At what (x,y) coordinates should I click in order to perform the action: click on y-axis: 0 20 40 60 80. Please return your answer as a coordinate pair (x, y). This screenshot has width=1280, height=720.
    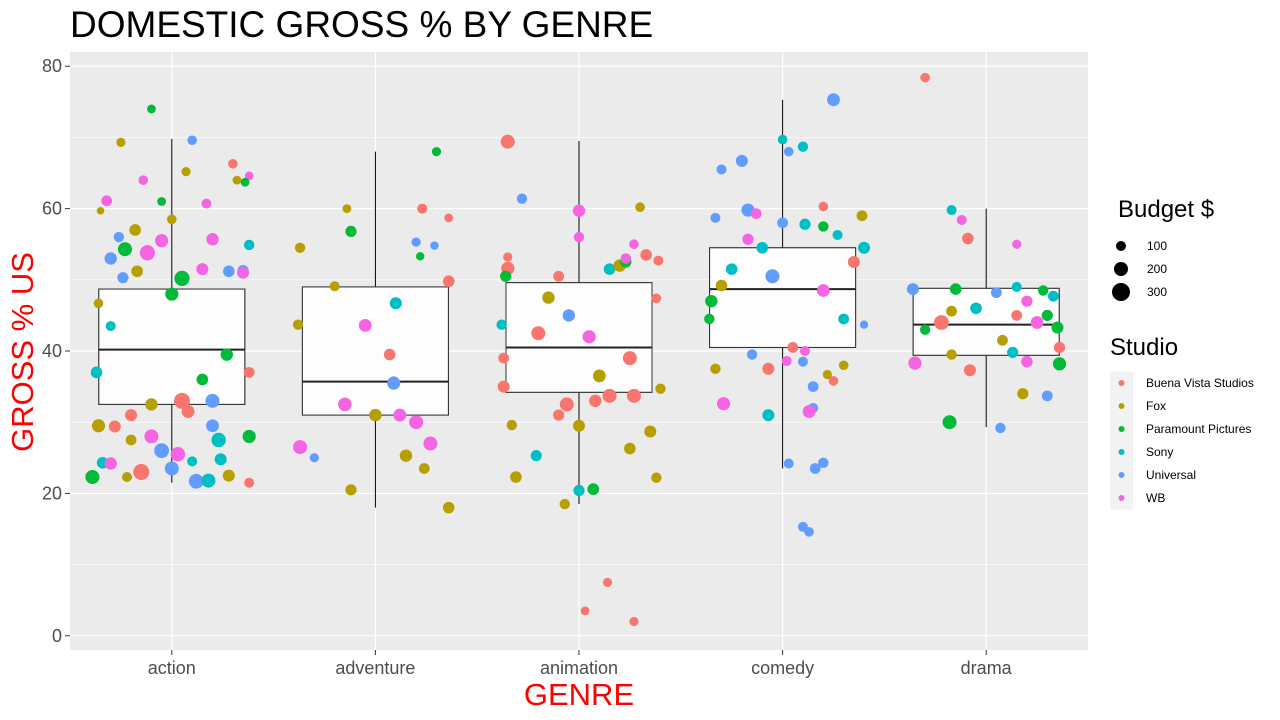
    Looking at the image, I should click on (56, 351).